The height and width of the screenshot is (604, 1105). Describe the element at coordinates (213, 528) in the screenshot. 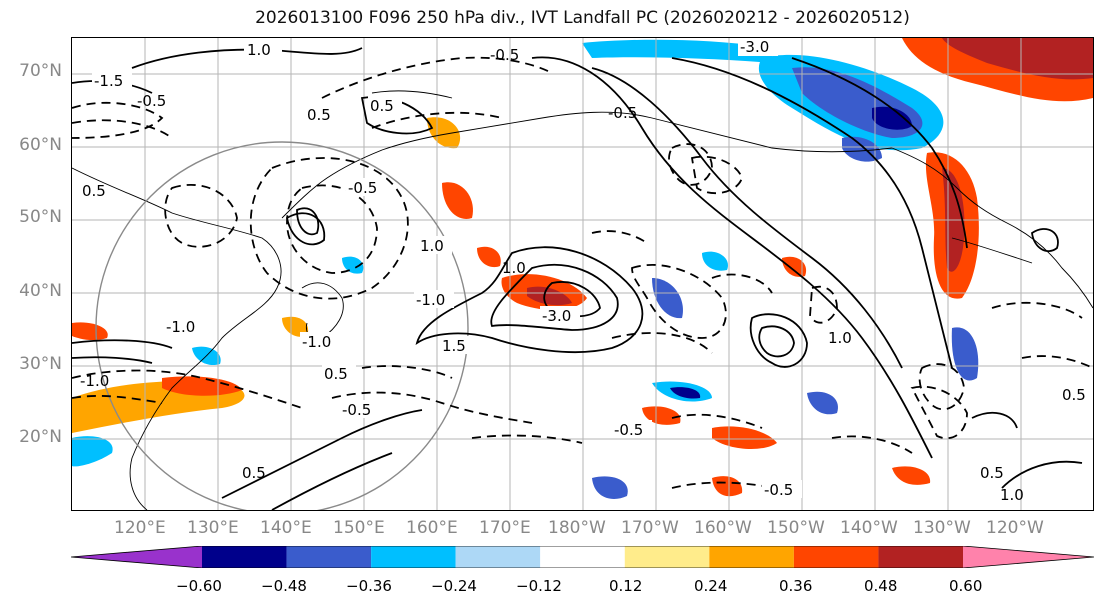

I see `lon-label: 130°E` at that location.